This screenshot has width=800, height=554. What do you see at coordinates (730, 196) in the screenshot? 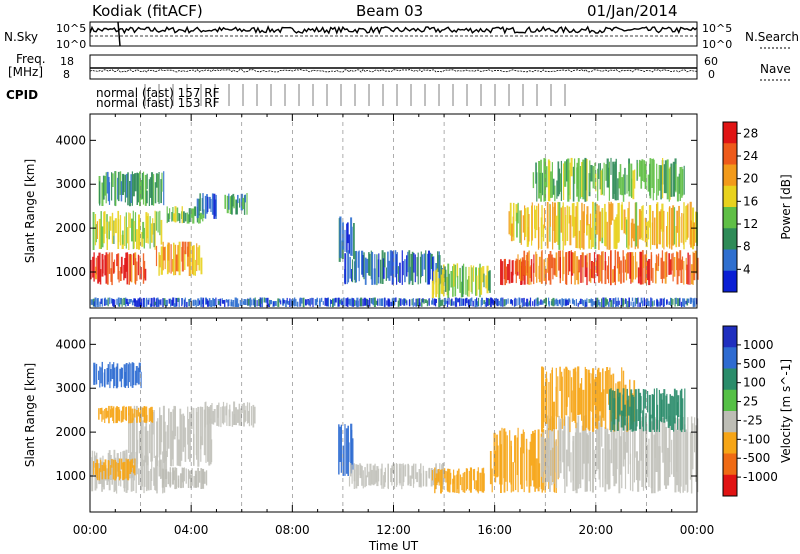
I see `colorbar-swatch` at bounding box center [730, 196].